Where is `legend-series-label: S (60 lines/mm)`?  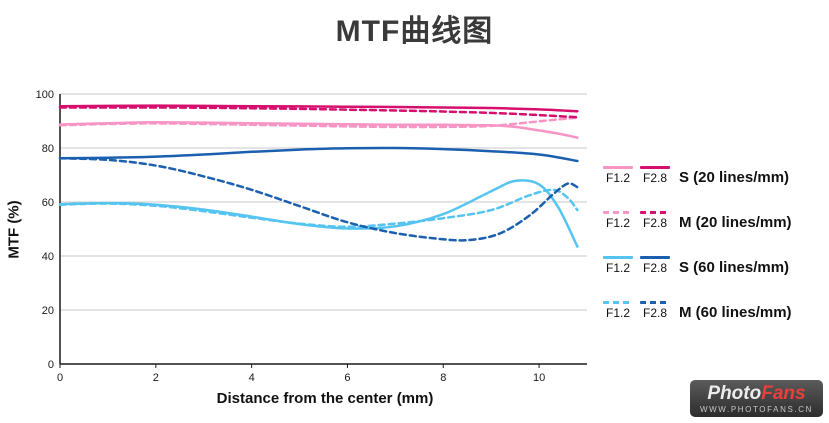 legend-series-label: S (60 lines/mm) is located at coordinates (734, 267).